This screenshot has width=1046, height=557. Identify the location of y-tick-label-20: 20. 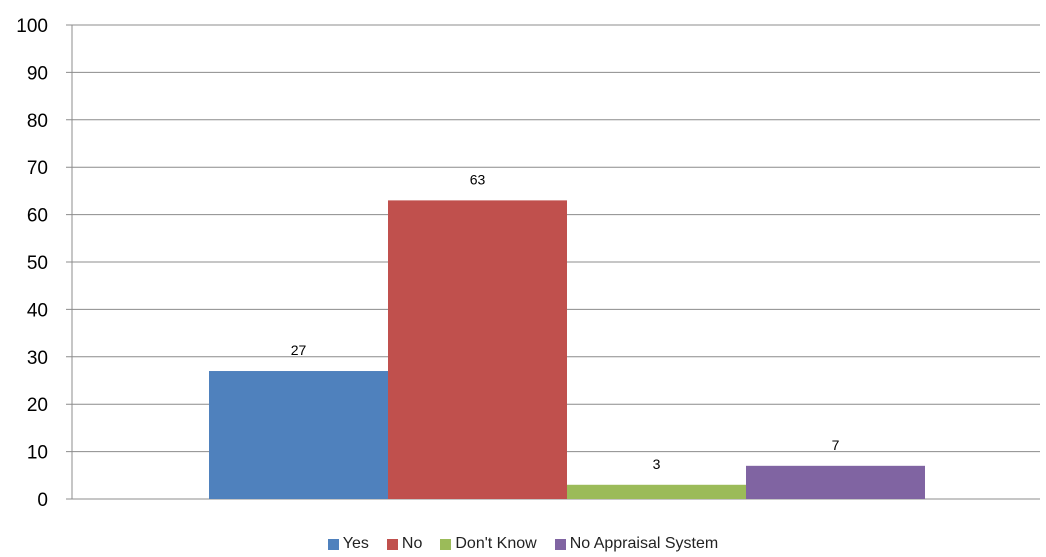
(37, 405).